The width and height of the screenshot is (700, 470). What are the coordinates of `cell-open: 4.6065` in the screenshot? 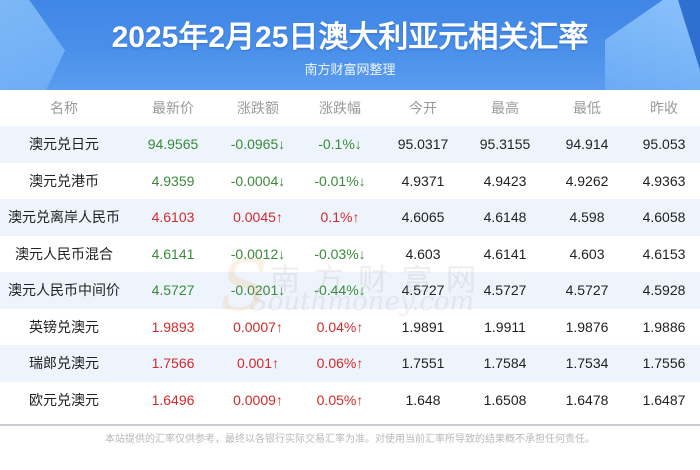 It's located at (423, 217).